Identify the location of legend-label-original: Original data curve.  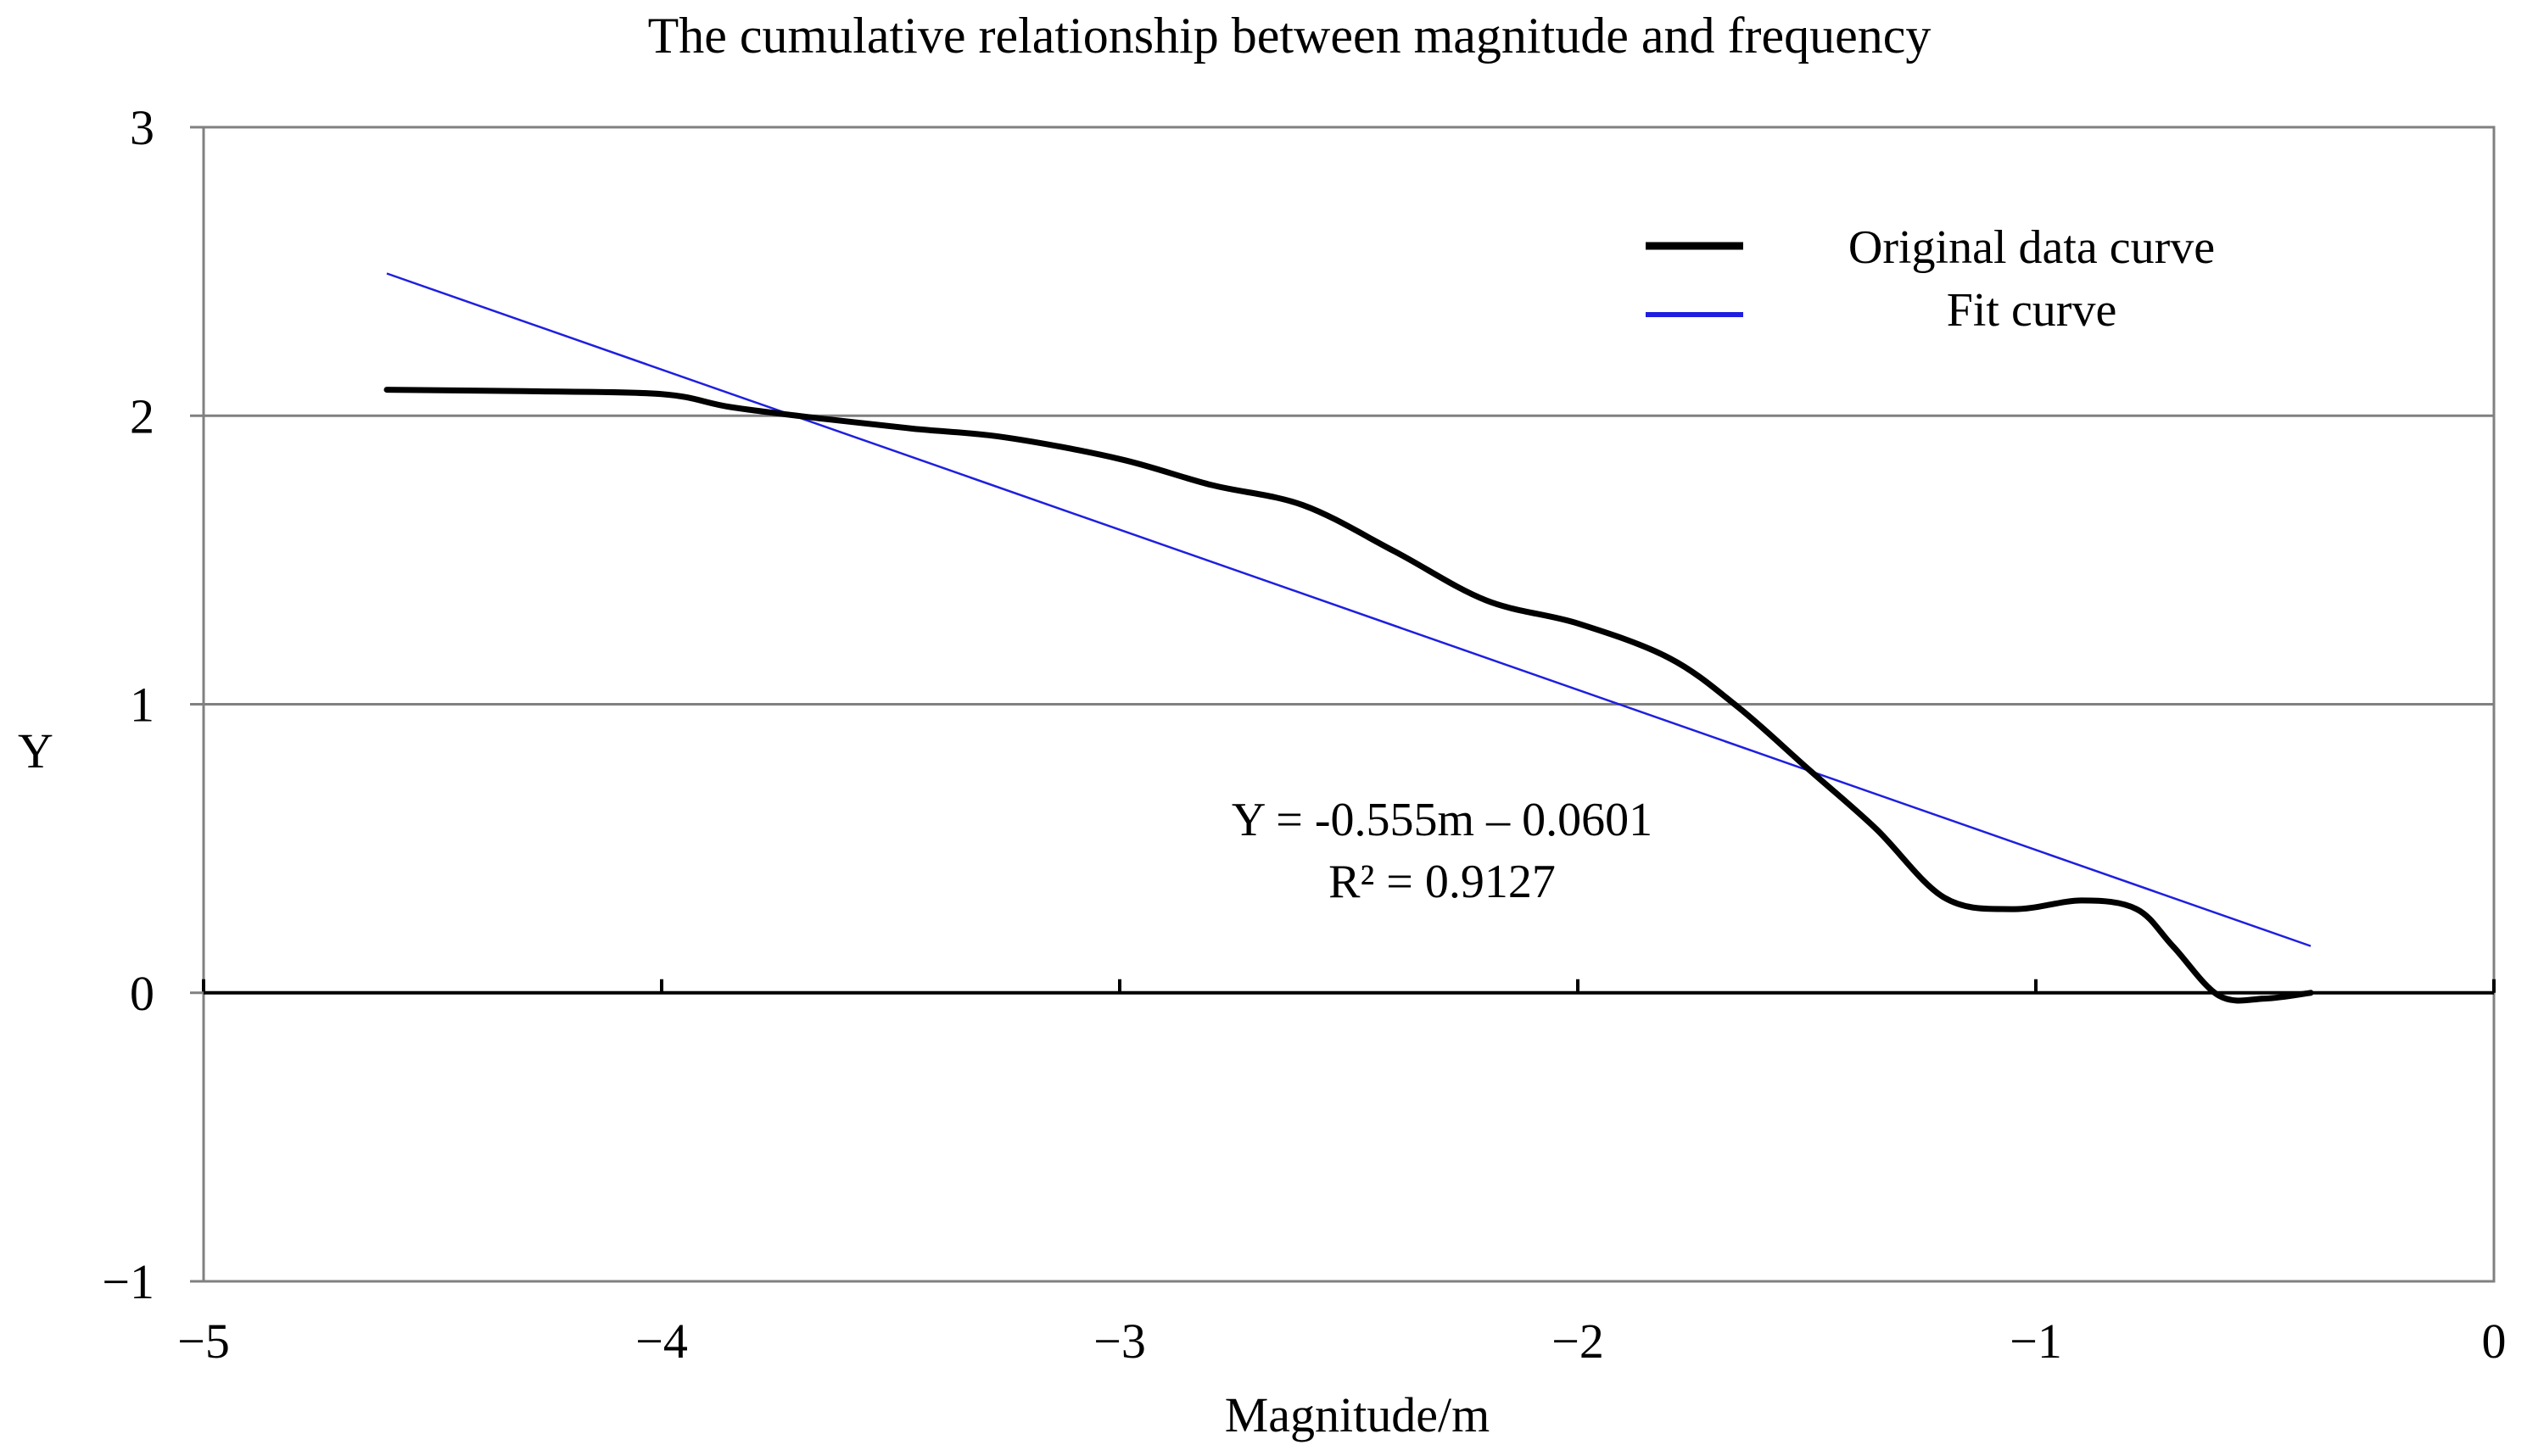
(2032, 247).